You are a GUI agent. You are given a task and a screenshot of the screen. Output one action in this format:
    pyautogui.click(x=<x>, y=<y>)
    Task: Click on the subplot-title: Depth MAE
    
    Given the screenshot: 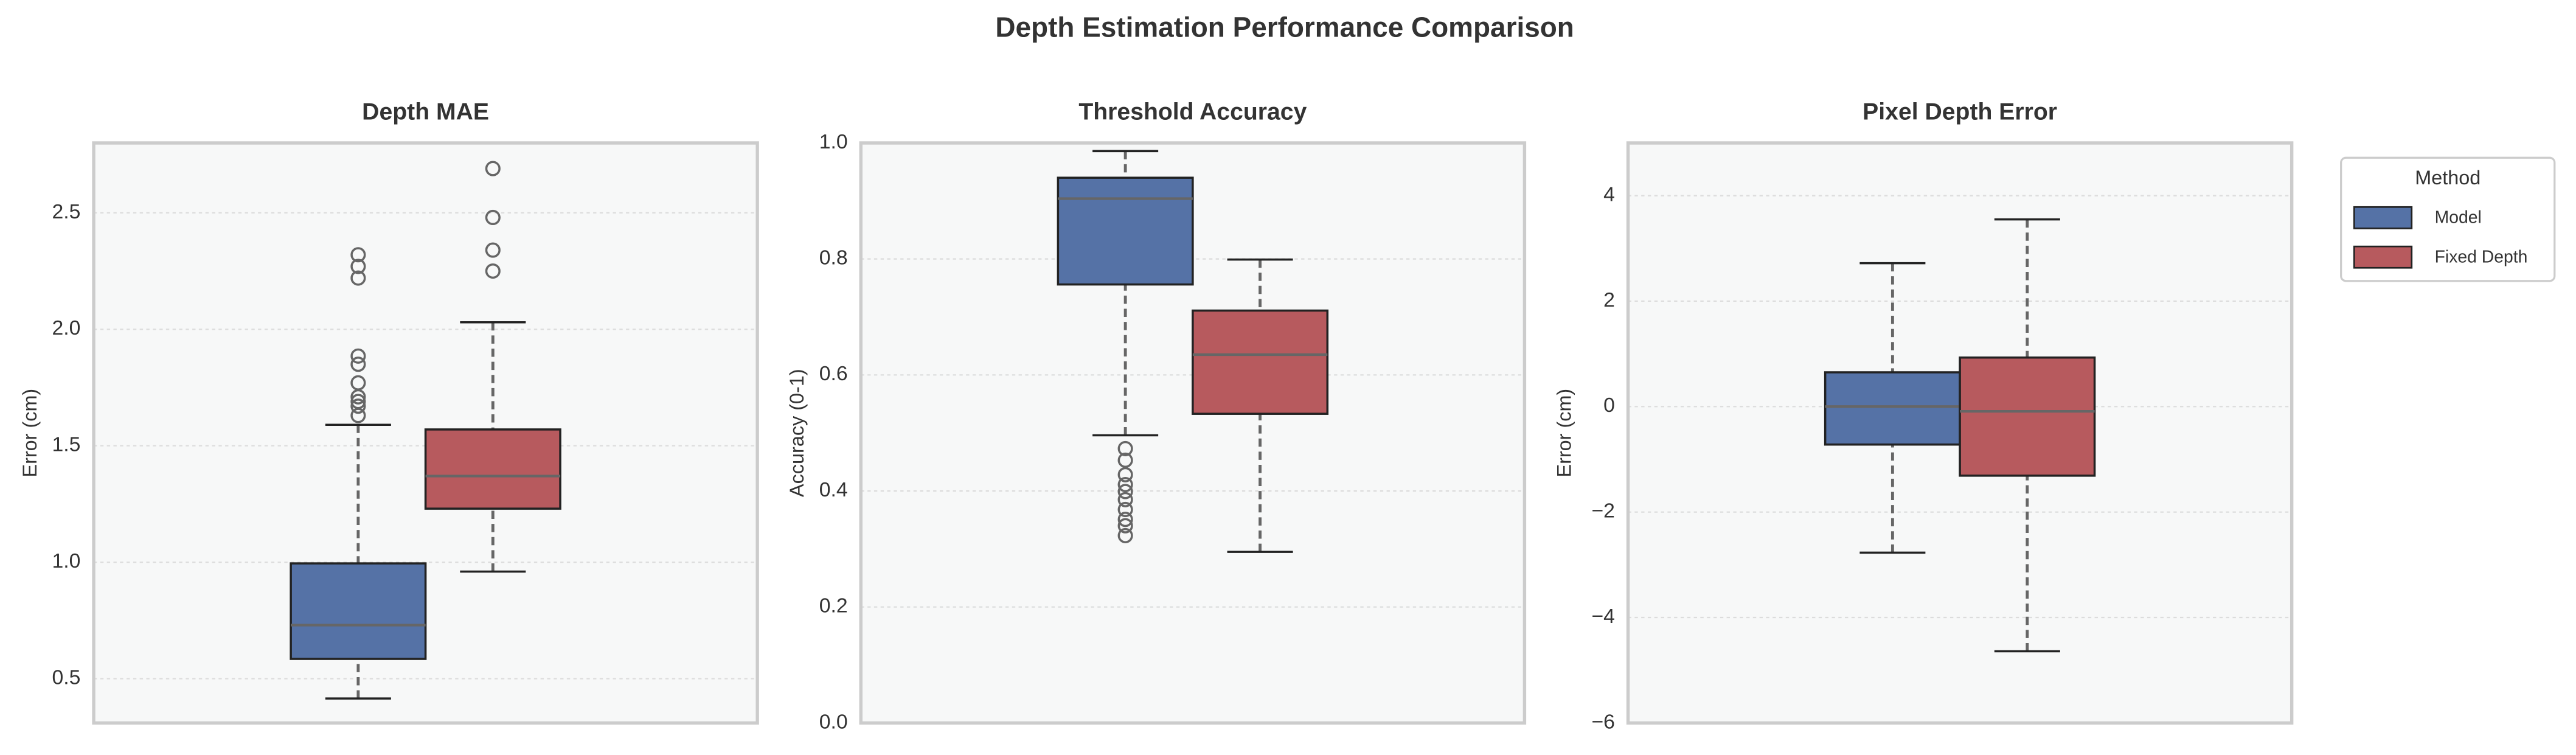 What is the action you would take?
    pyautogui.click(x=425, y=112)
    